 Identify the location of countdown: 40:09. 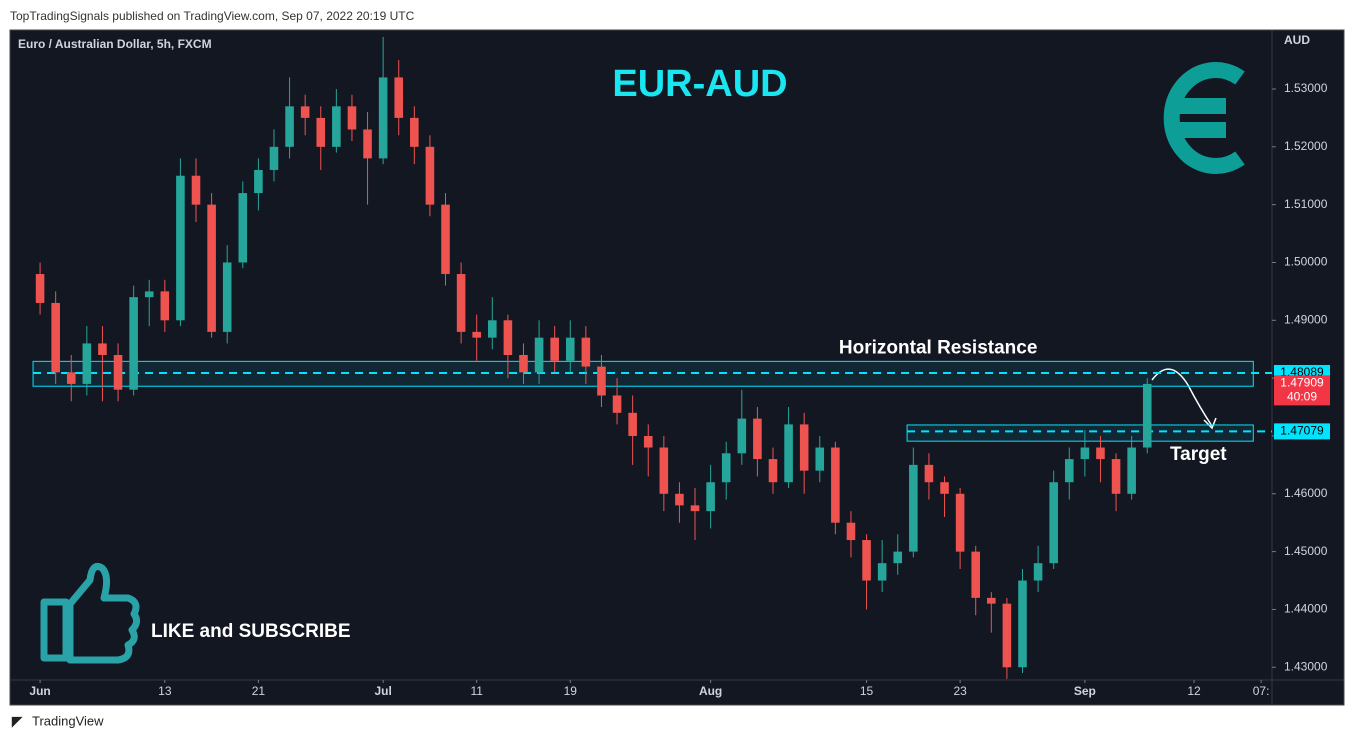
(1302, 397).